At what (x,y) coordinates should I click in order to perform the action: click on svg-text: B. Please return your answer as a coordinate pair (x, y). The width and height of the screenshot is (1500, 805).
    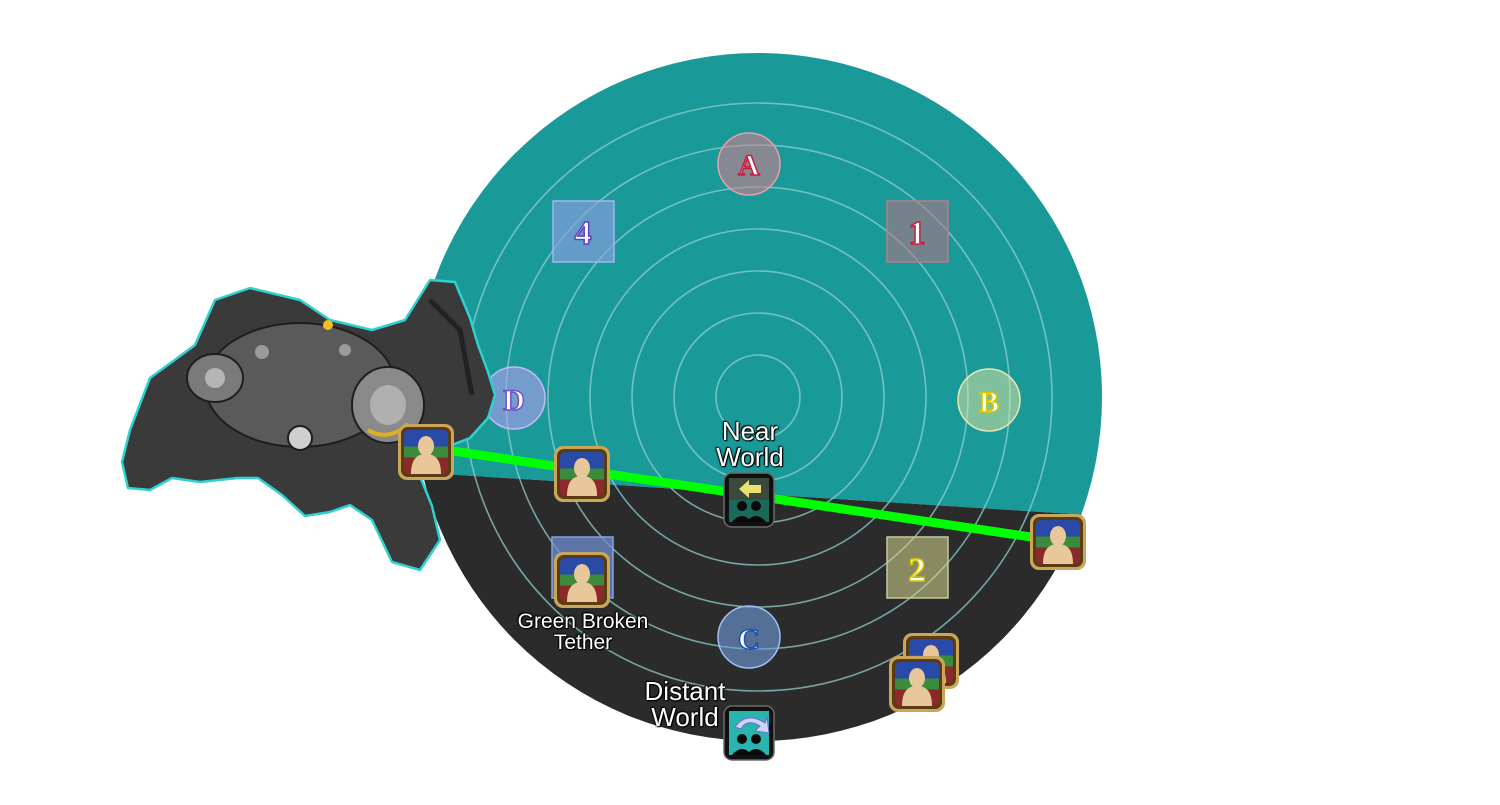
    Looking at the image, I should click on (989, 402).